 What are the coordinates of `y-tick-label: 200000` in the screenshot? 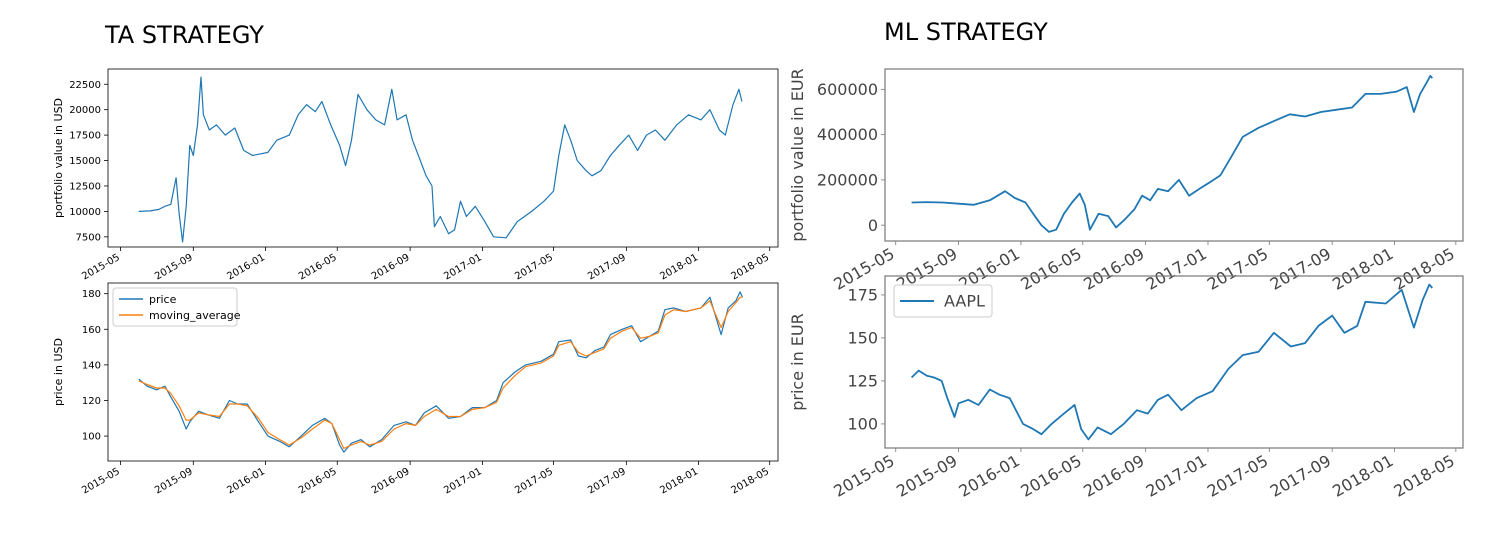 It's located at (847, 179).